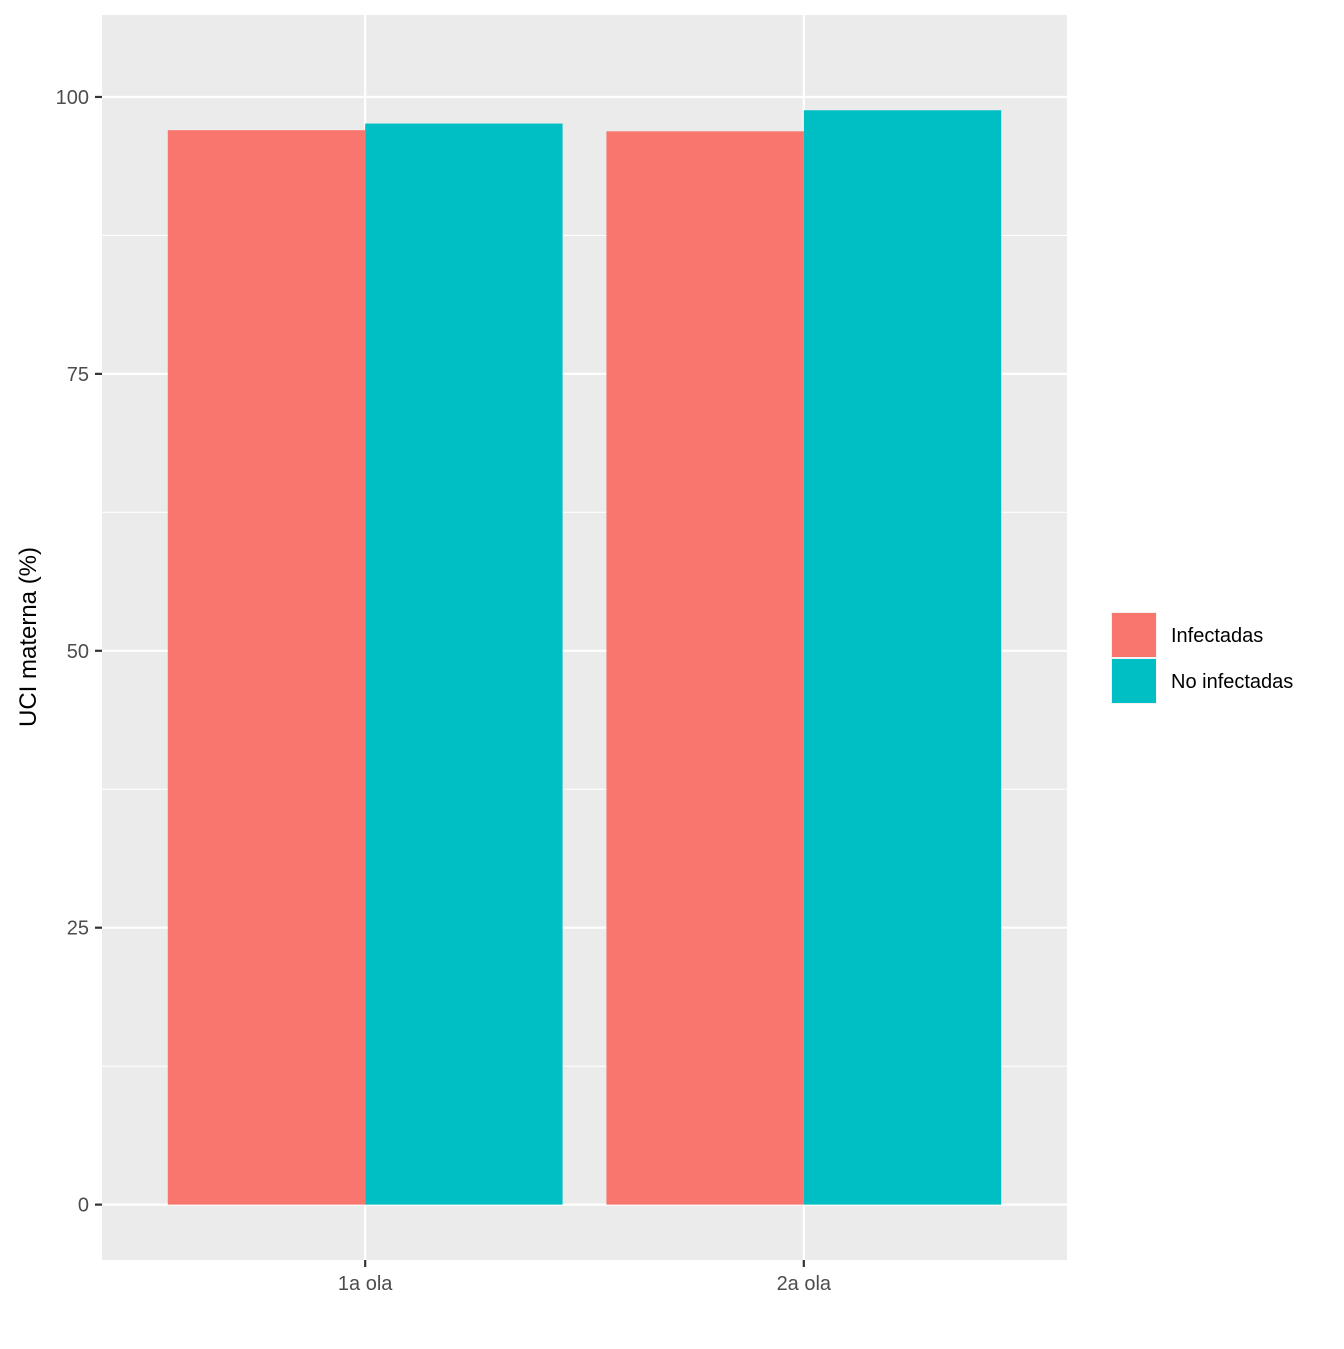 This screenshot has width=1344, height=1349. What do you see at coordinates (804, 1284) in the screenshot?
I see `x-tick-label: 2a ola` at bounding box center [804, 1284].